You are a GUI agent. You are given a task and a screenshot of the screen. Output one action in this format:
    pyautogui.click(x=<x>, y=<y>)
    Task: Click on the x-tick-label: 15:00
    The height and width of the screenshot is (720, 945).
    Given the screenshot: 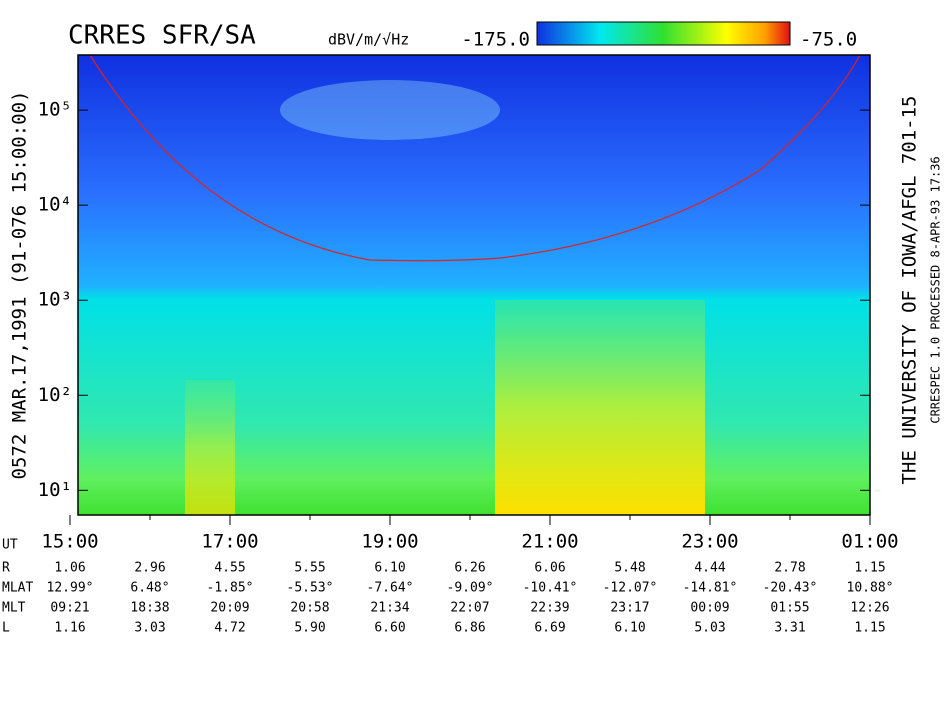 What is the action you would take?
    pyautogui.click(x=69, y=542)
    